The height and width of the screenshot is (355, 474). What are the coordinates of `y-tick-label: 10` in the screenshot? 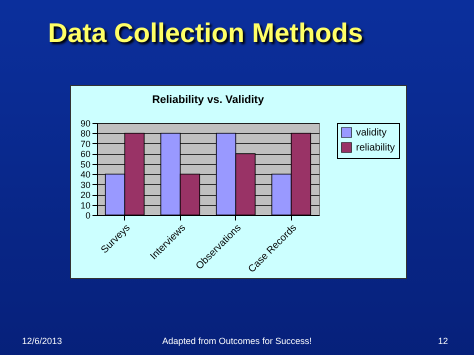 It's located at (85, 205).